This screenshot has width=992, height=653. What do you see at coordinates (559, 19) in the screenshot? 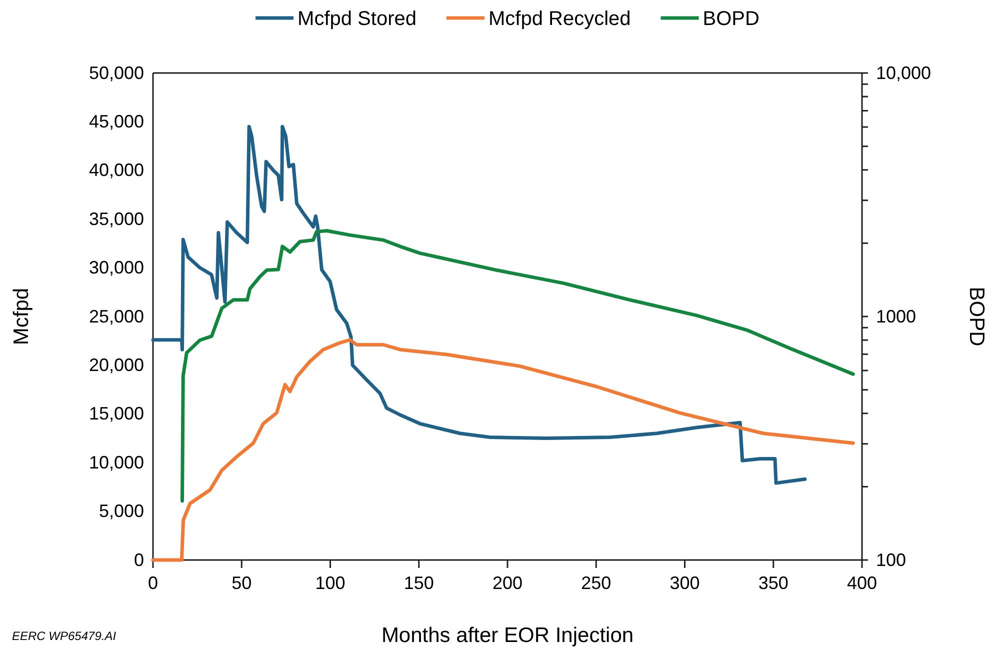
I see `legend-label: Mcfpd Recycled` at bounding box center [559, 19].